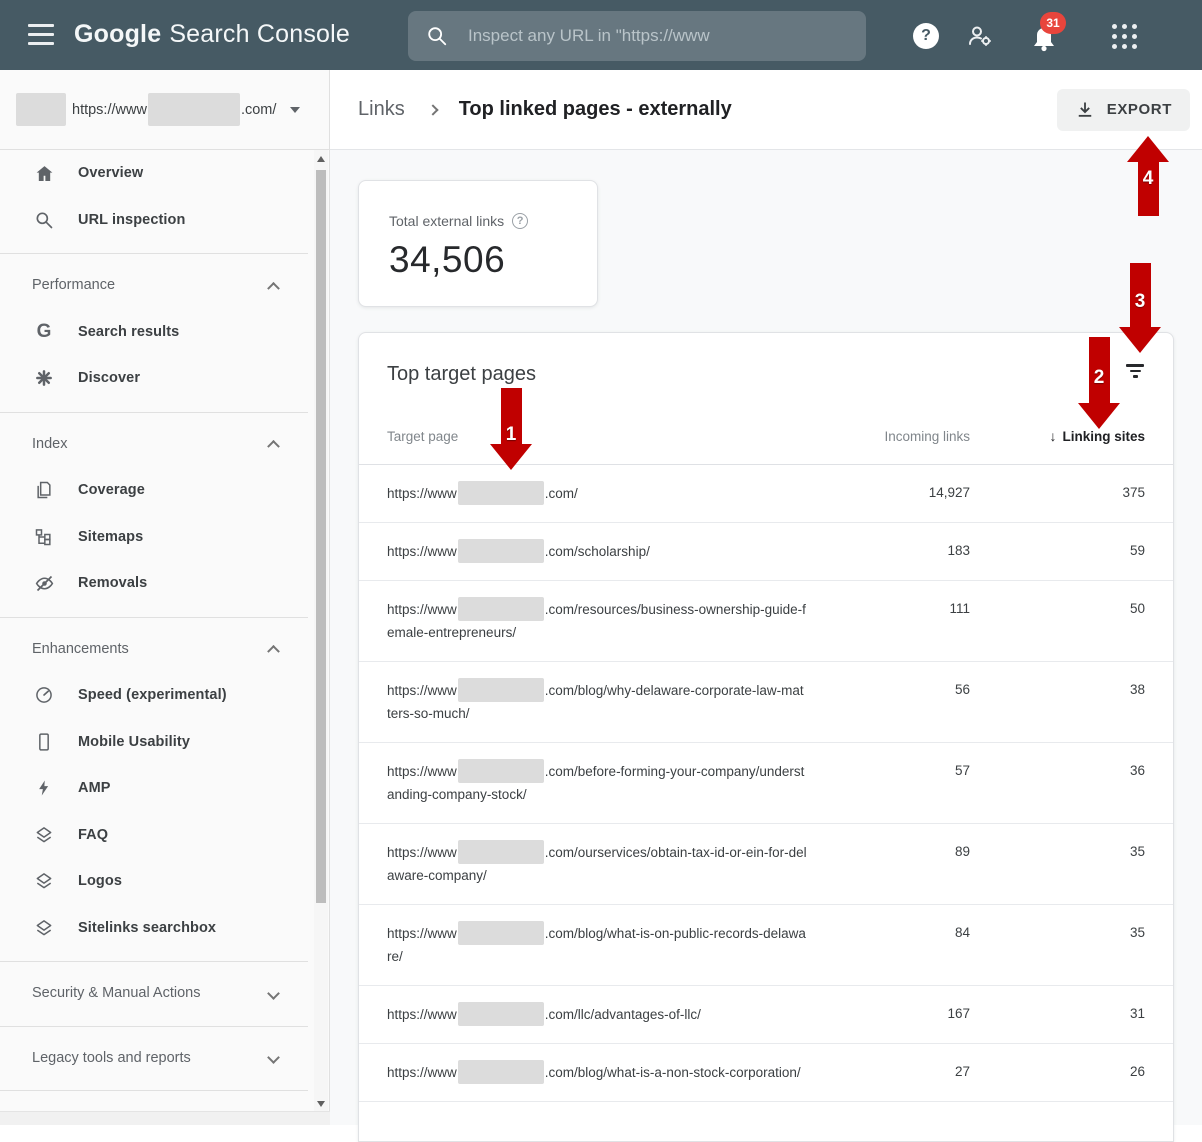 The height and width of the screenshot is (1142, 1202). What do you see at coordinates (41, 109) in the screenshot?
I see `redacted-property-icon` at bounding box center [41, 109].